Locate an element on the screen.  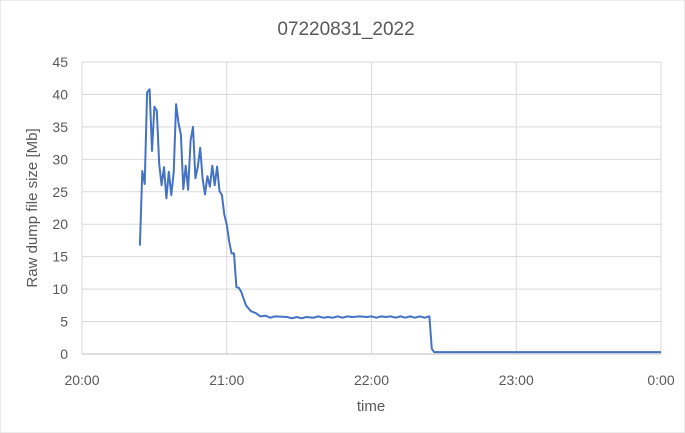
y-tick-label: 10 is located at coordinates (60, 289).